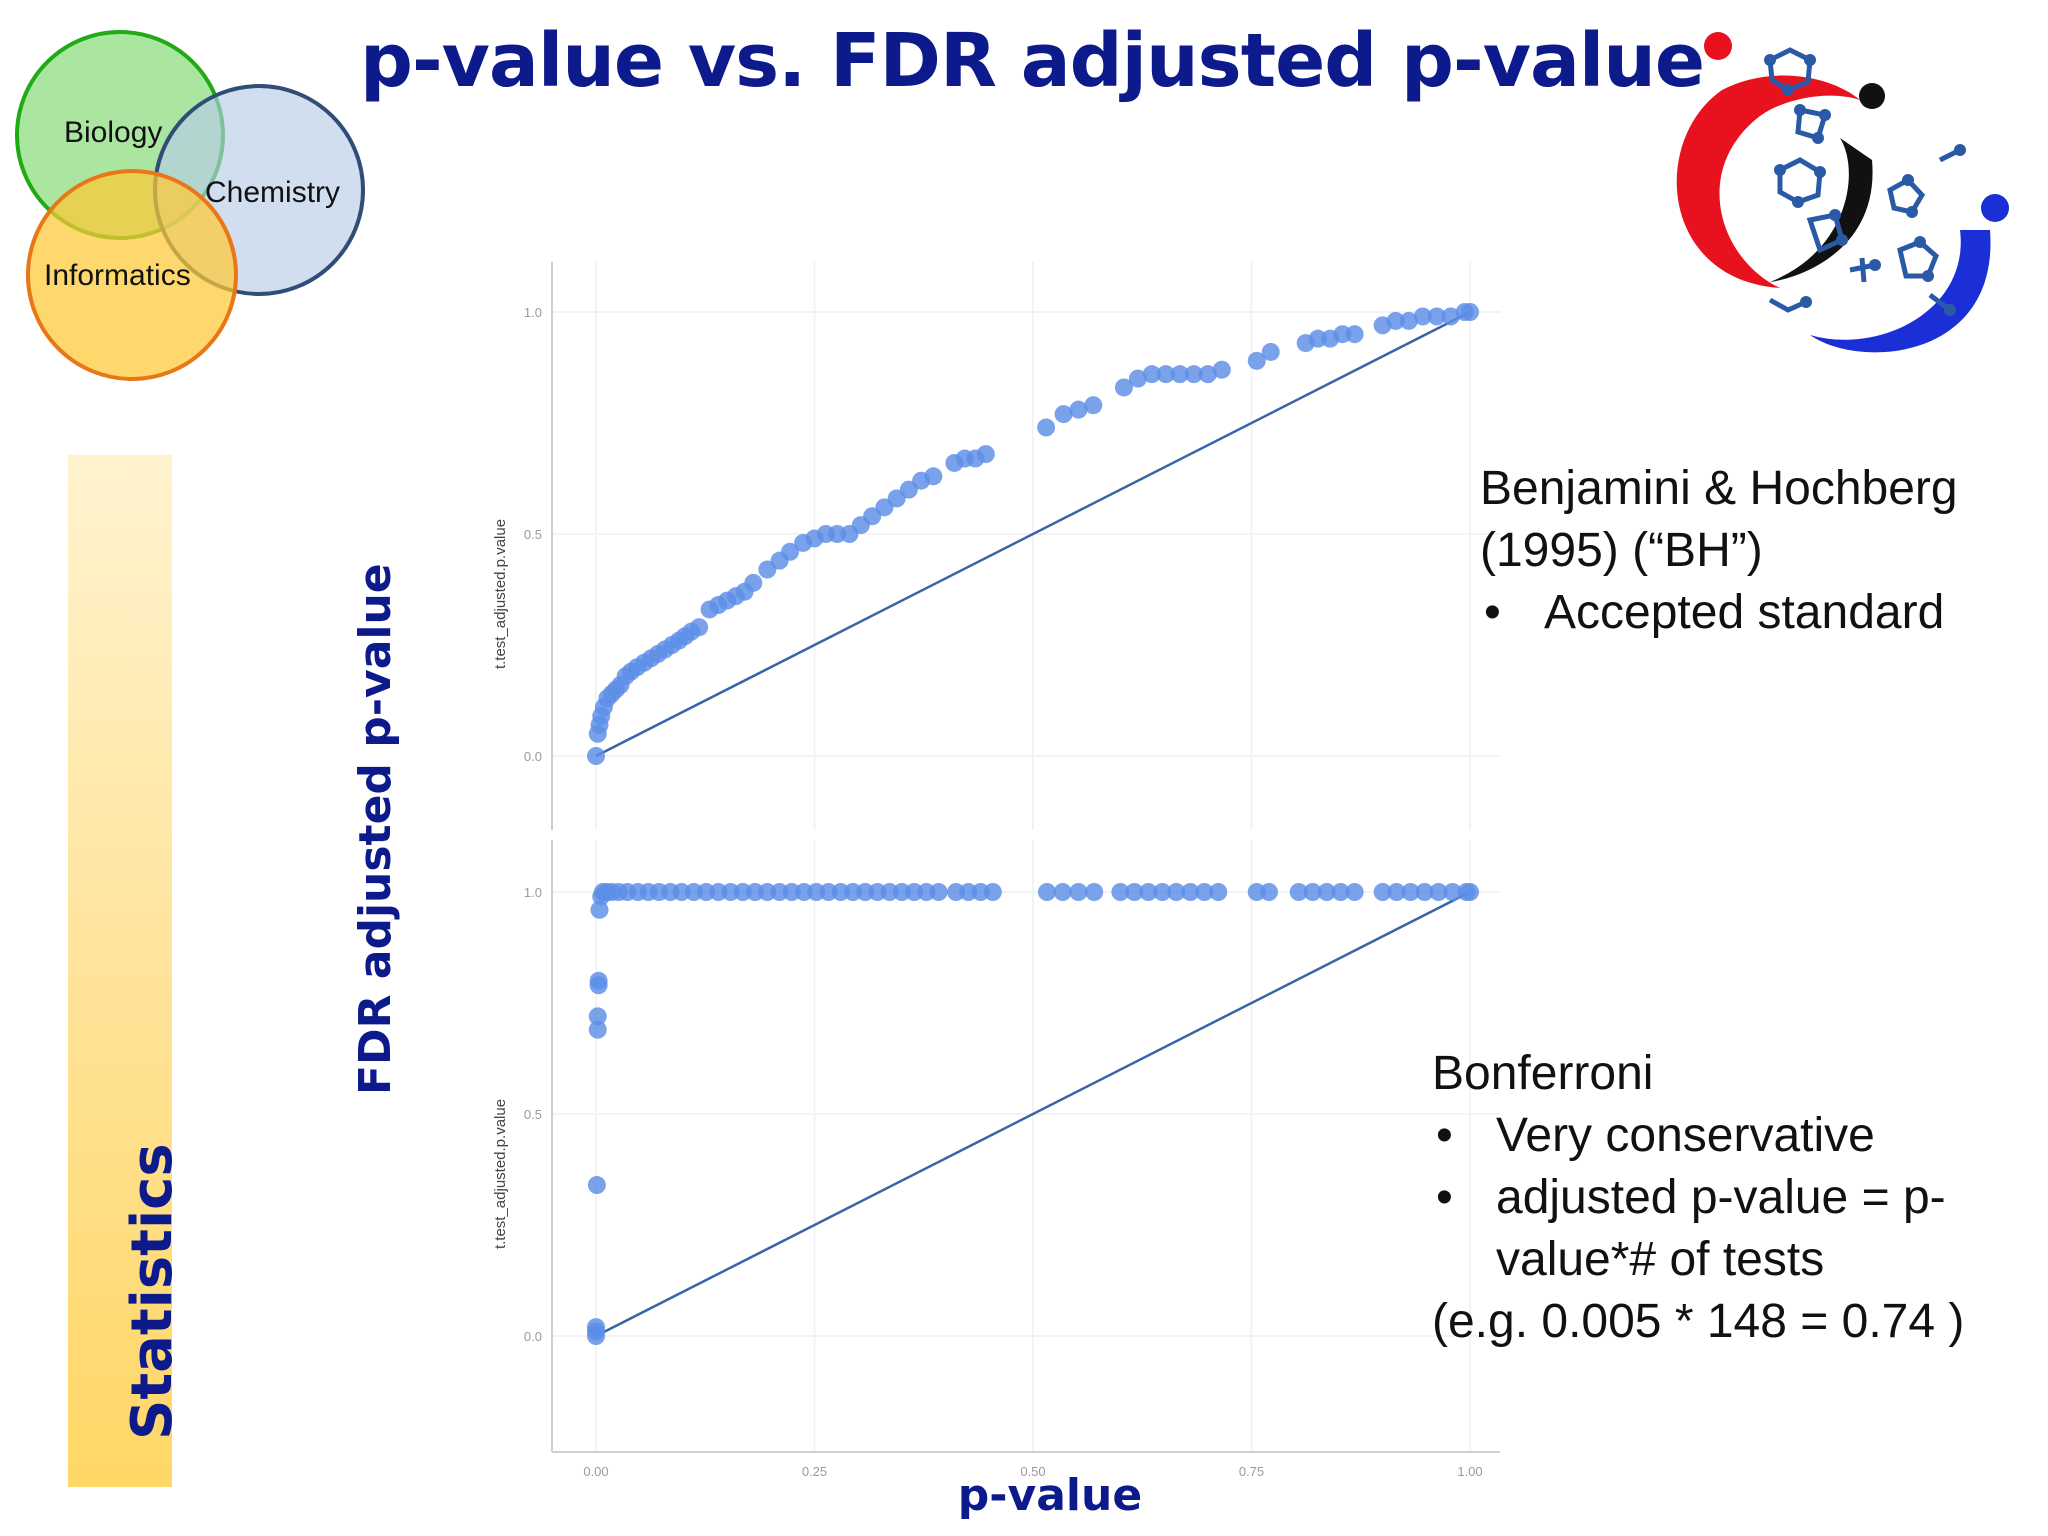 The image size is (2048, 1536). What do you see at coordinates (1698, 1321) in the screenshot?
I see `bonferroni-example: (e.g. 0.005 * 148 = 0.74 )` at bounding box center [1698, 1321].